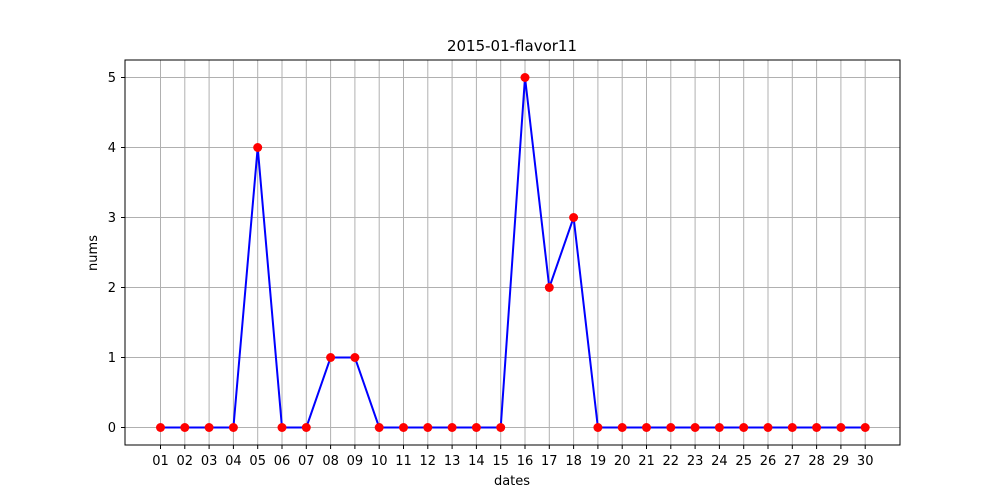  Describe the element at coordinates (525, 461) in the screenshot. I see `x-tick-label: 16` at that location.